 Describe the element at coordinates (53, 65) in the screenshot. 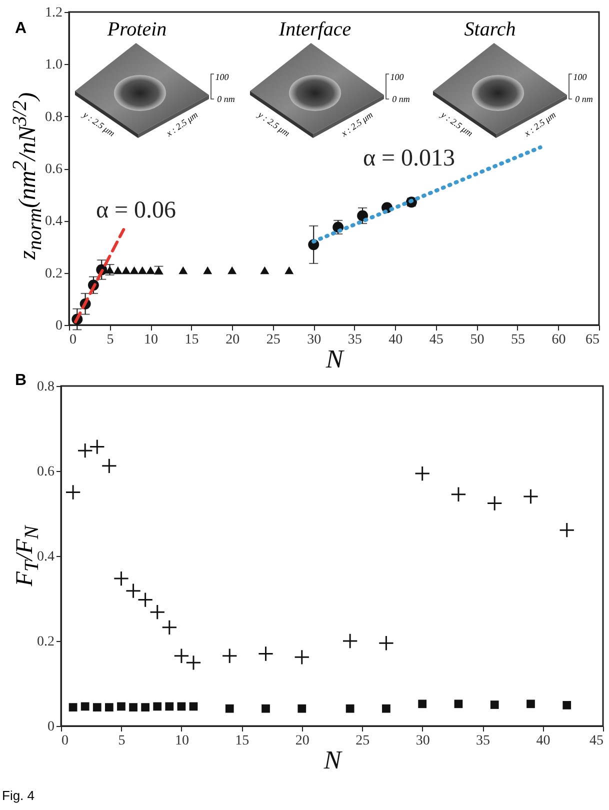

I see `y-tick-label: 1.0` at that location.